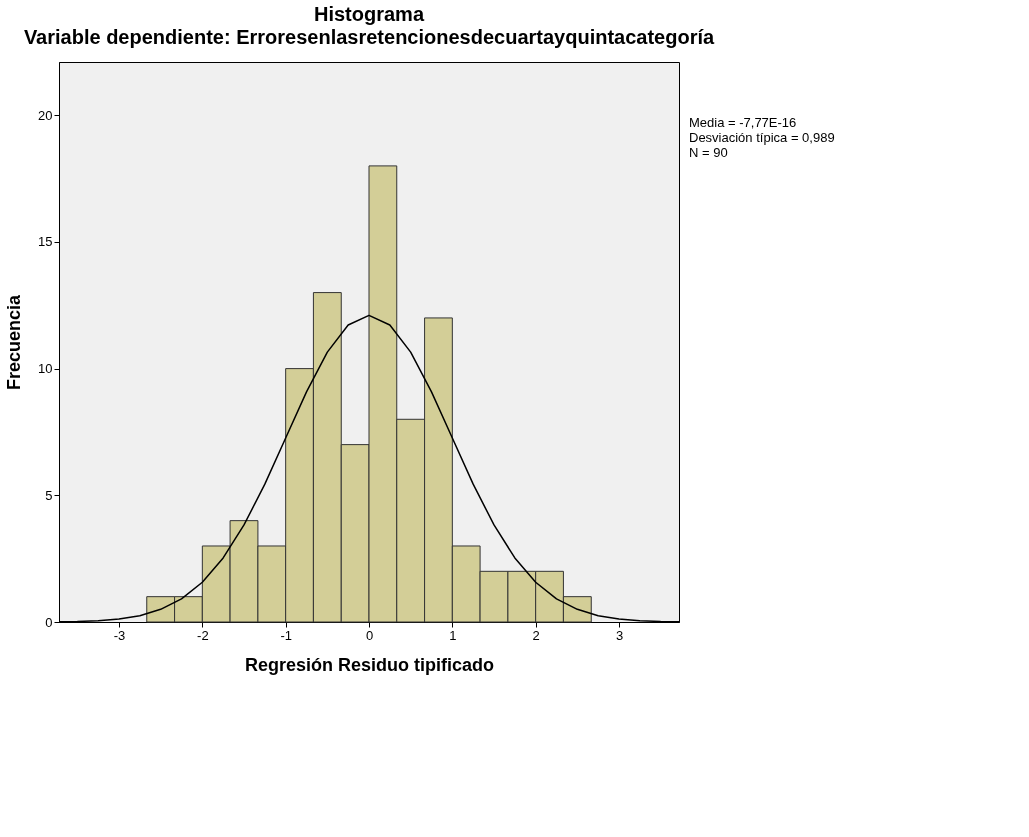 The image size is (1029, 837). Describe the element at coordinates (369, 664) in the screenshot. I see `x-axis-title: Regresión Residuo tipificado` at that location.